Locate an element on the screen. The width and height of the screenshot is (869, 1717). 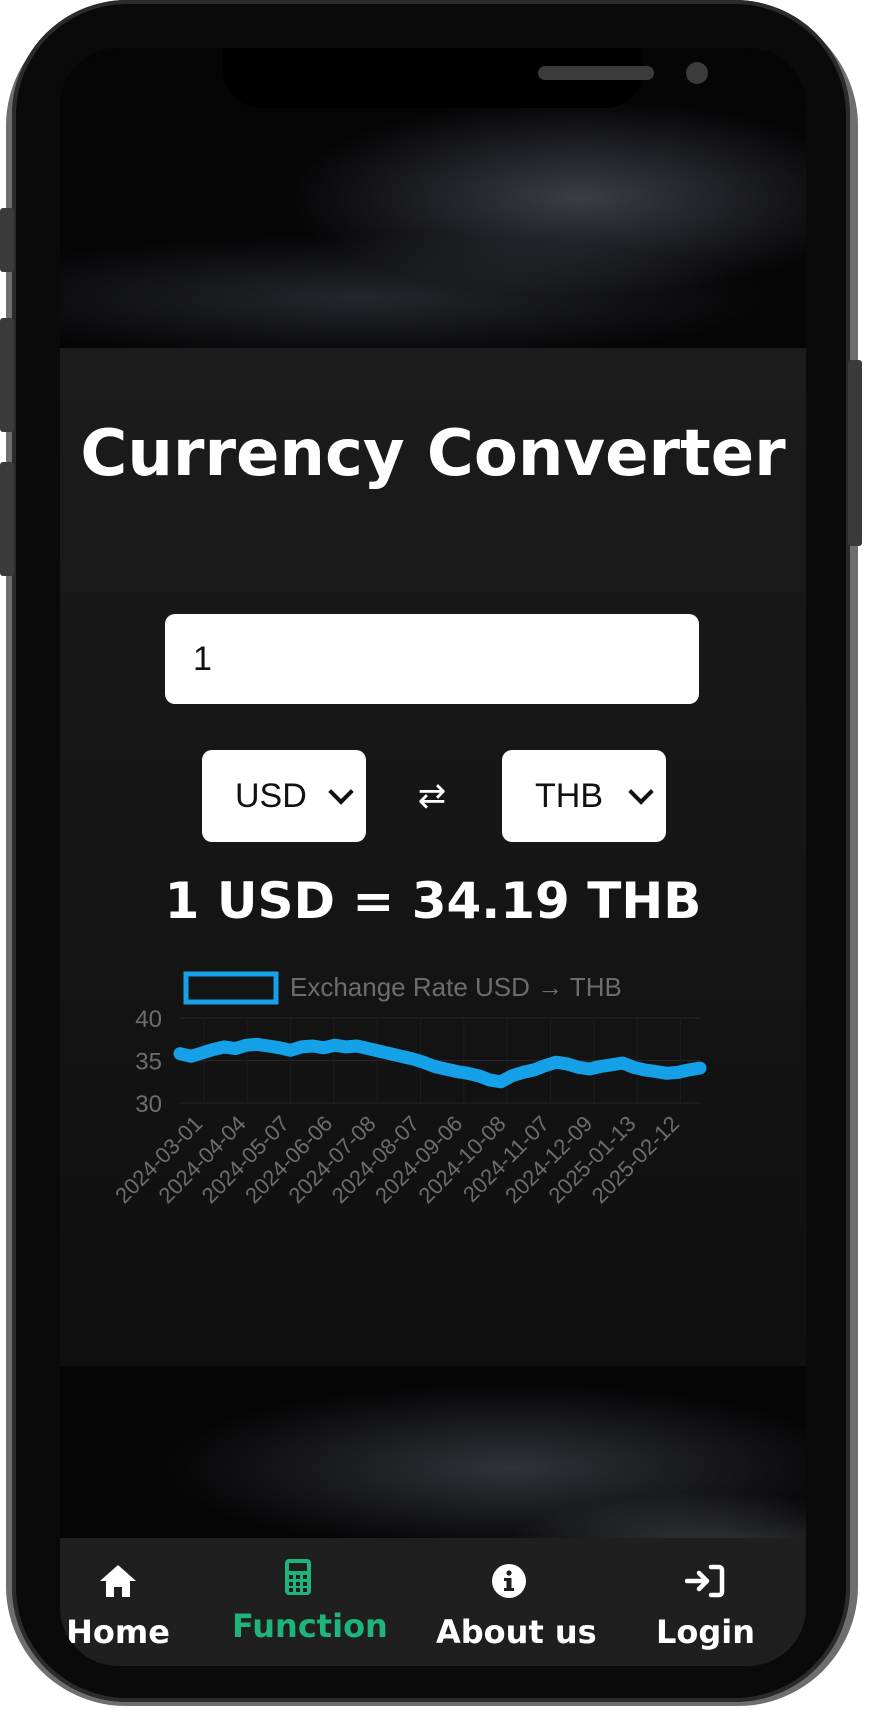
nav-label-login: Login is located at coordinates (706, 1632).